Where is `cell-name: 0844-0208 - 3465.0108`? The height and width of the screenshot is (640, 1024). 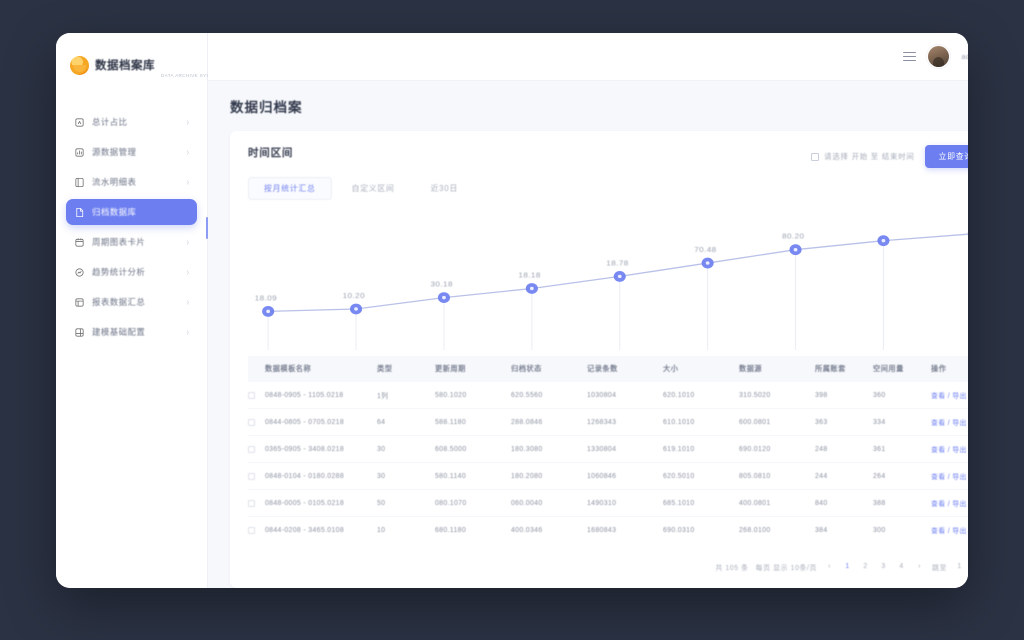 cell-name: 0844-0208 - 3465.0108 is located at coordinates (304, 530).